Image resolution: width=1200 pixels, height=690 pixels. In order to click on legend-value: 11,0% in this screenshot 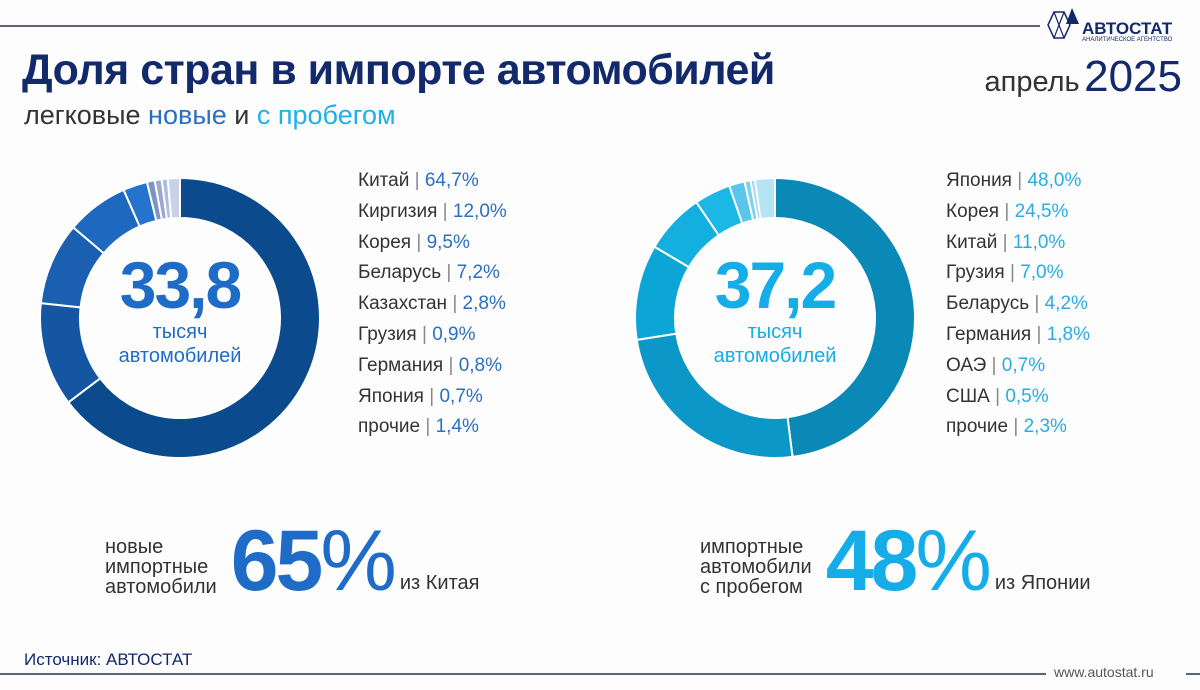, I will do `click(1039, 242)`.